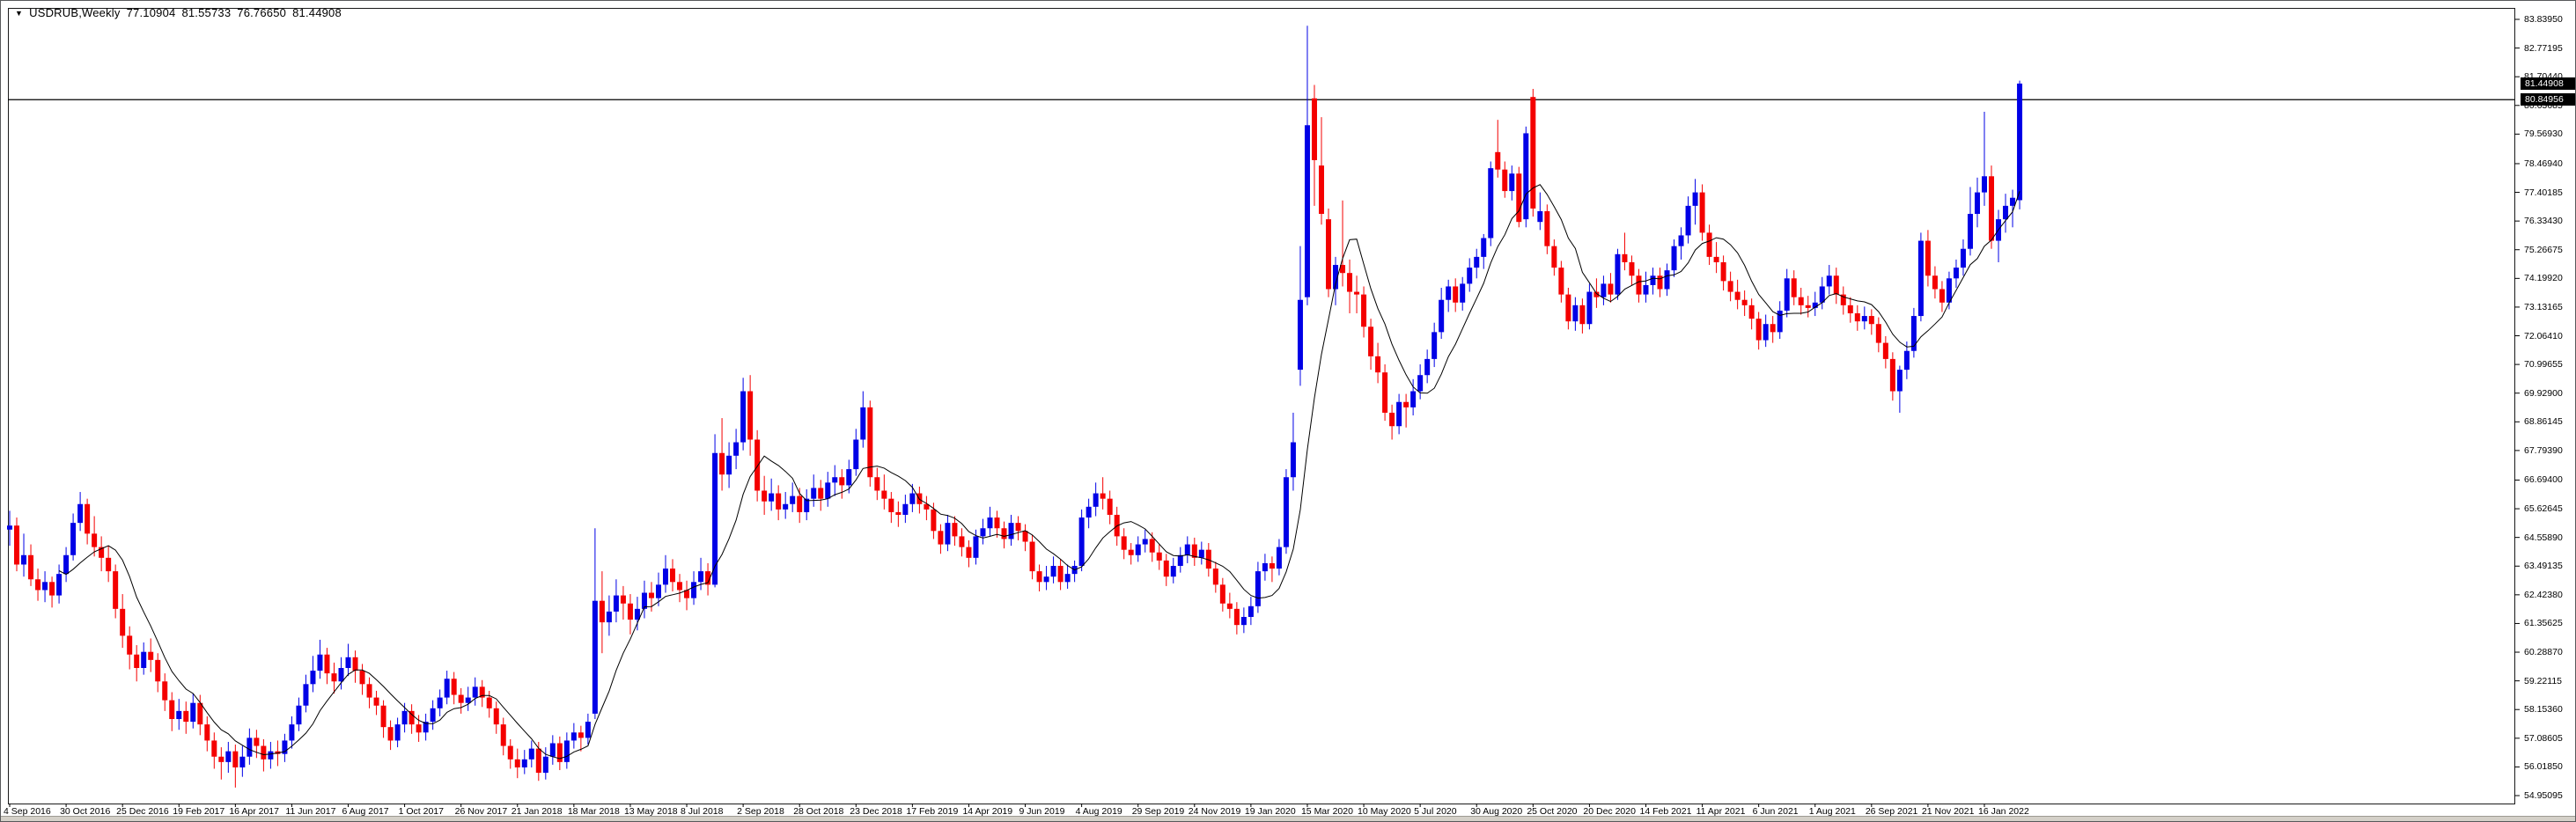  What do you see at coordinates (2544, 795) in the screenshot?
I see `price-tick-label: 54.95095` at bounding box center [2544, 795].